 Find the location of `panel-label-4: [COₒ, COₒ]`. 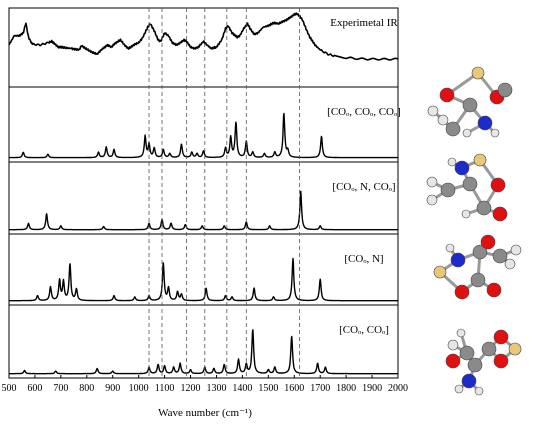

panel-label-4: [COₒ, COₒ] is located at coordinates (364, 330).